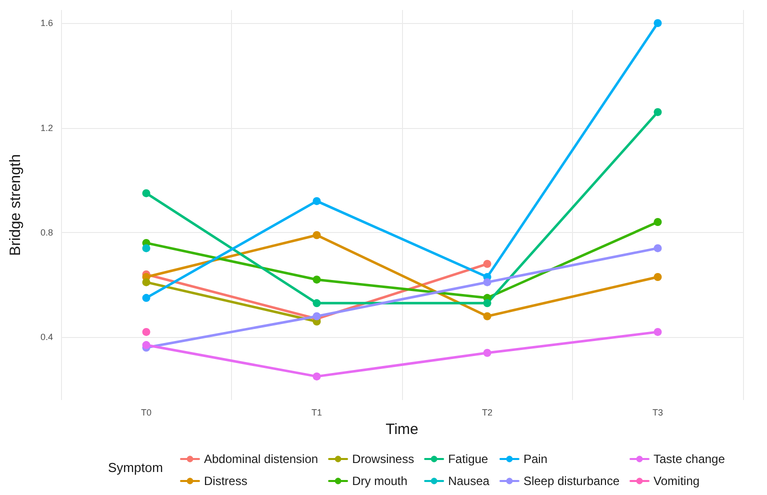 This screenshot has height=495, width=767. Describe the element at coordinates (146, 413) in the screenshot. I see `x-tick-label: T0` at that location.